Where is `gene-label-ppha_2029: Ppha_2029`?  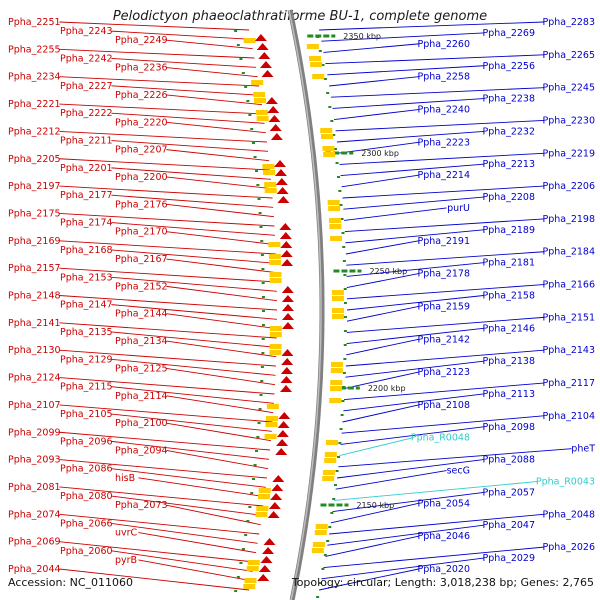 gene-label-ppha_2029: Ppha_2029 is located at coordinates (508, 558).